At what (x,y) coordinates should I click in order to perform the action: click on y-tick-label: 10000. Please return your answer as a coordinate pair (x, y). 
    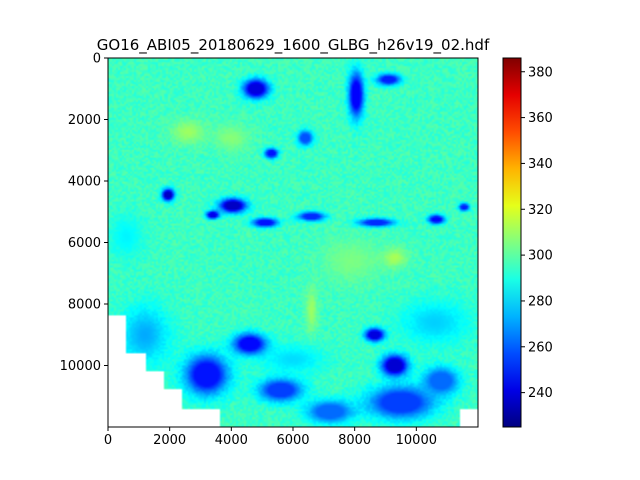
    Looking at the image, I should click on (80, 366).